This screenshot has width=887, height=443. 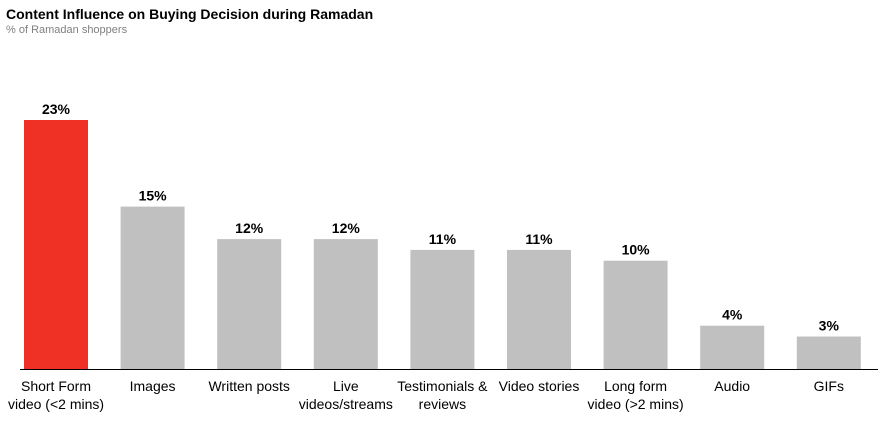 I want to click on data-label-0: 23%, so click(x=56, y=109).